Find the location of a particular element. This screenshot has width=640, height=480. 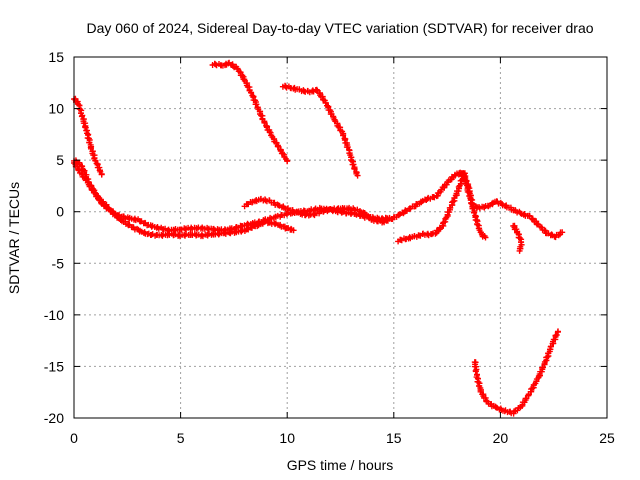

y-tick-label: 10 is located at coordinates (56, 109).